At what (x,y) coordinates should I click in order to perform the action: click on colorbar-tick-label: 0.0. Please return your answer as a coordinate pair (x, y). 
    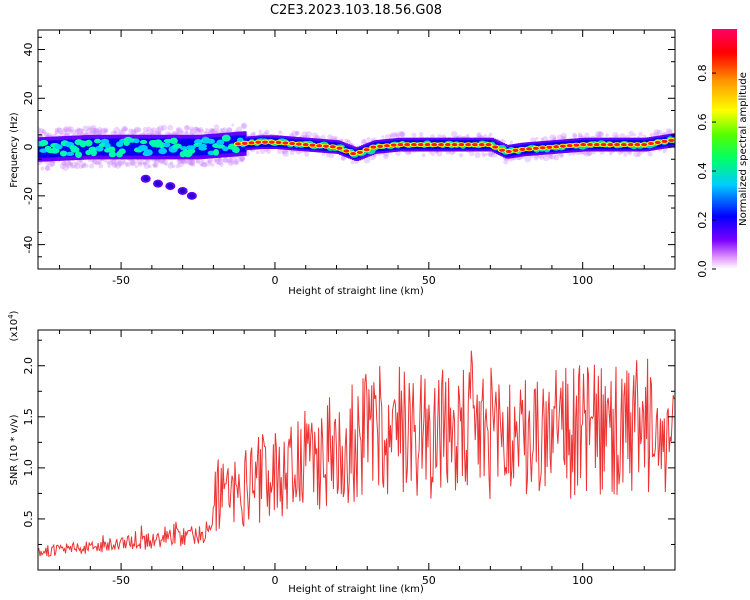
    Looking at the image, I should click on (702, 269).